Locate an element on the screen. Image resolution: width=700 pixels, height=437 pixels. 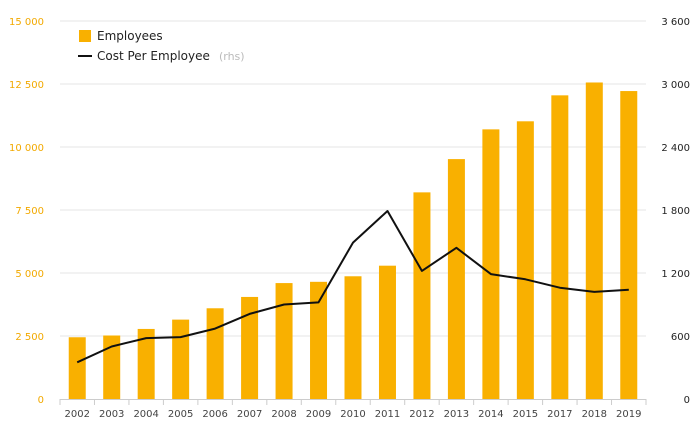
y-right-tick-label: 1 800 is located at coordinates (675, 211).